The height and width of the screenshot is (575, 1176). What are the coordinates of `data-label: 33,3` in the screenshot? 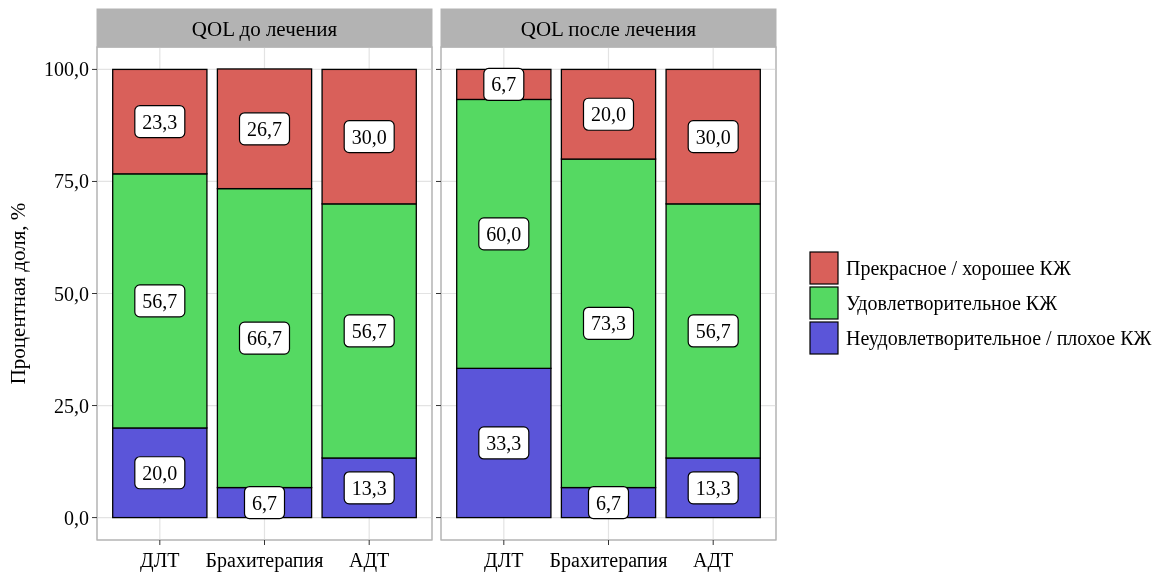 It's located at (504, 442).